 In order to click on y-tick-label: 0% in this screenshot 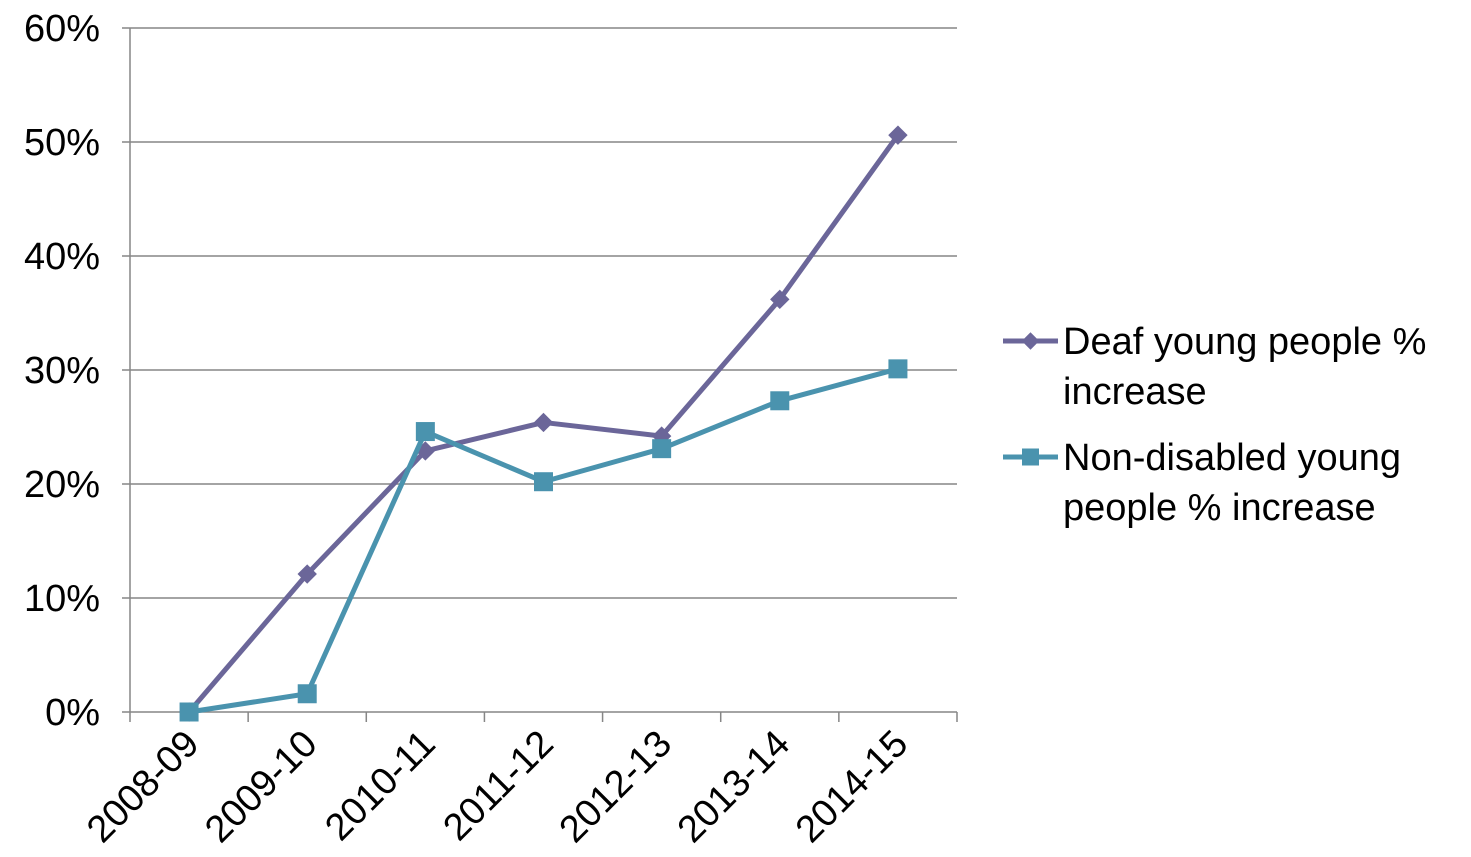, I will do `click(72, 713)`.